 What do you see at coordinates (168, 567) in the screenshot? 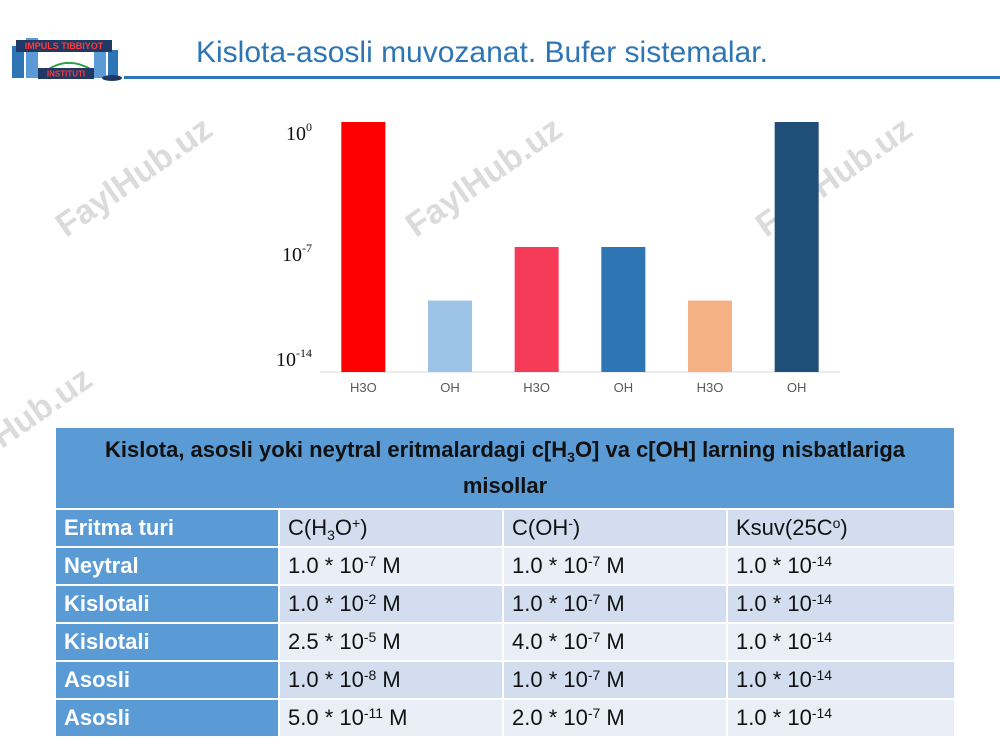
I see `row-label: Neytral` at bounding box center [168, 567].